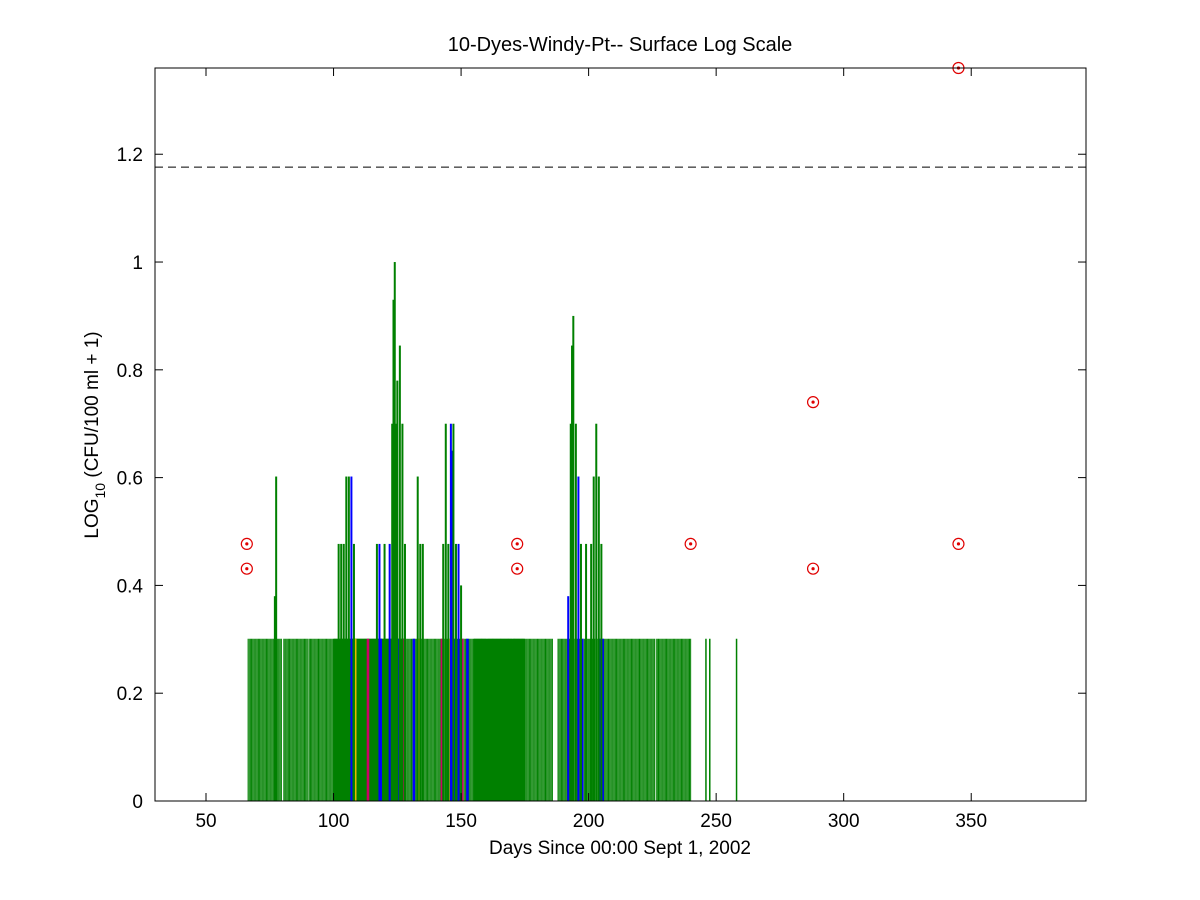 The image size is (1200, 900). I want to click on x-axis-label: Days Since 00:00 Sept 1, 2002, so click(620, 848).